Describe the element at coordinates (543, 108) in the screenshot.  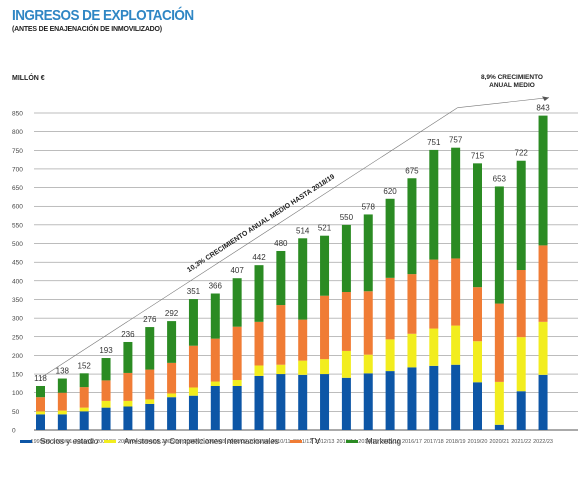
I see `total-label: 843` at that location.